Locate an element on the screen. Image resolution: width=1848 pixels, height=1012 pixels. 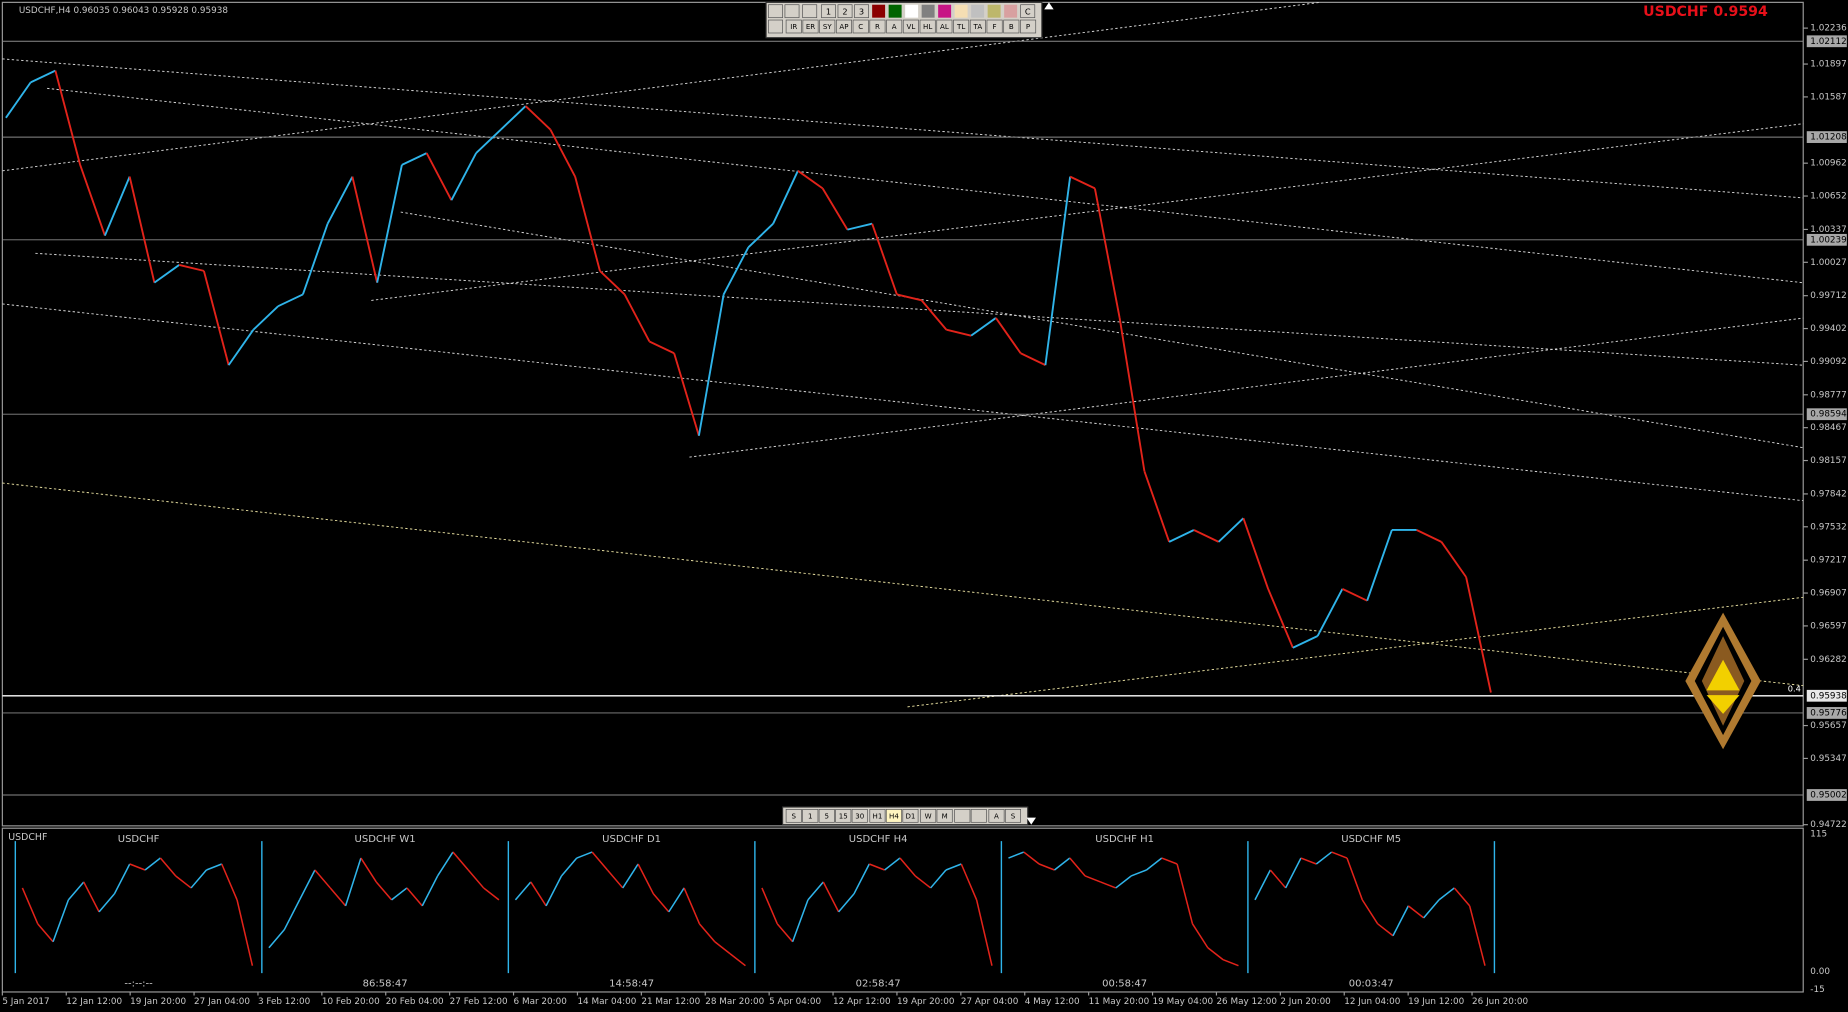
timeframe-label: 5 is located at coordinates (827, 815).